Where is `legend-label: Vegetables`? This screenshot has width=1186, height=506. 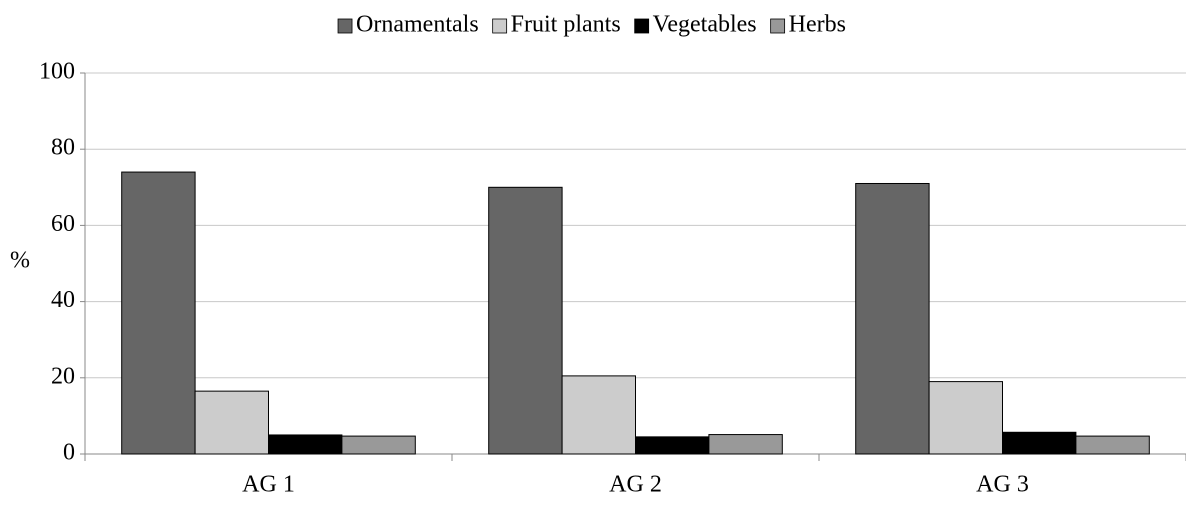
legend-label: Vegetables is located at coordinates (705, 25).